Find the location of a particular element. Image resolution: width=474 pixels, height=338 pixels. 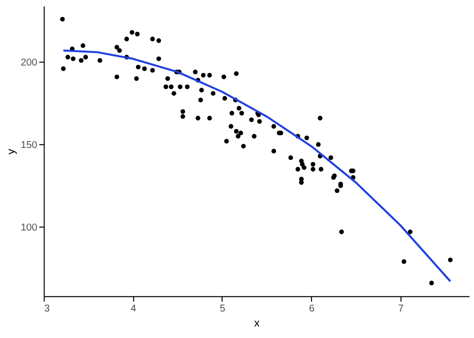

x-tick-label: 4 is located at coordinates (133, 309).